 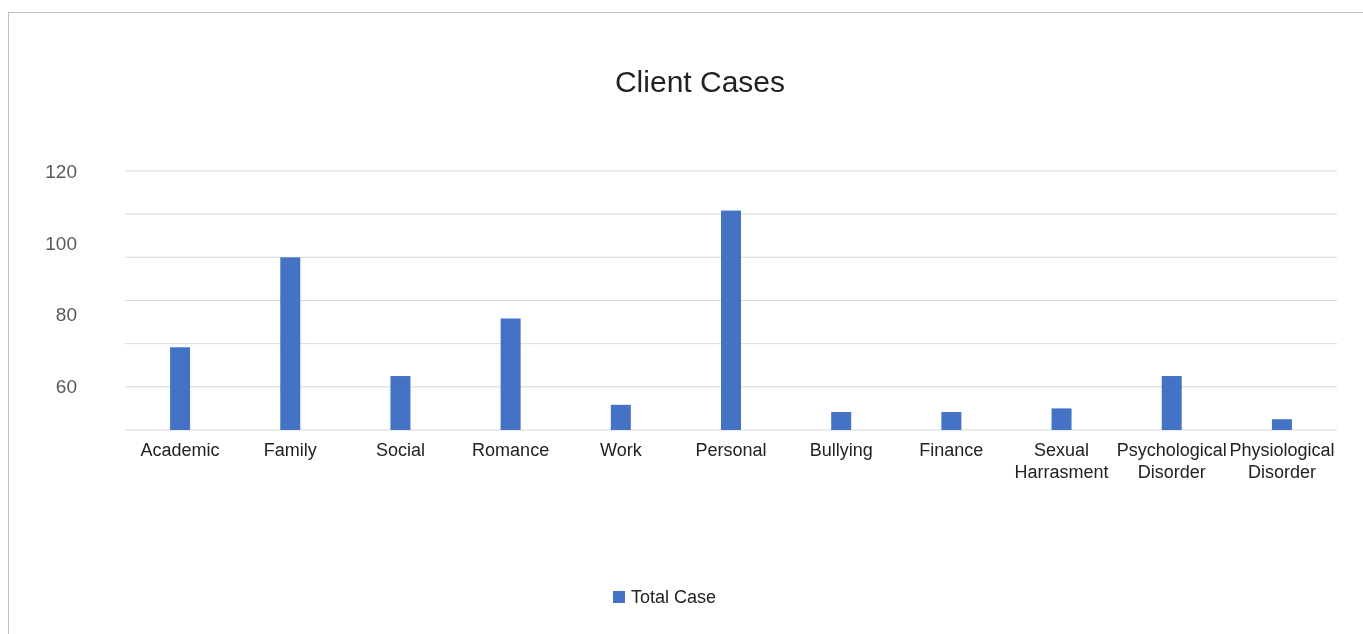 What do you see at coordinates (674, 597) in the screenshot?
I see `legend-label: Total Case` at bounding box center [674, 597].